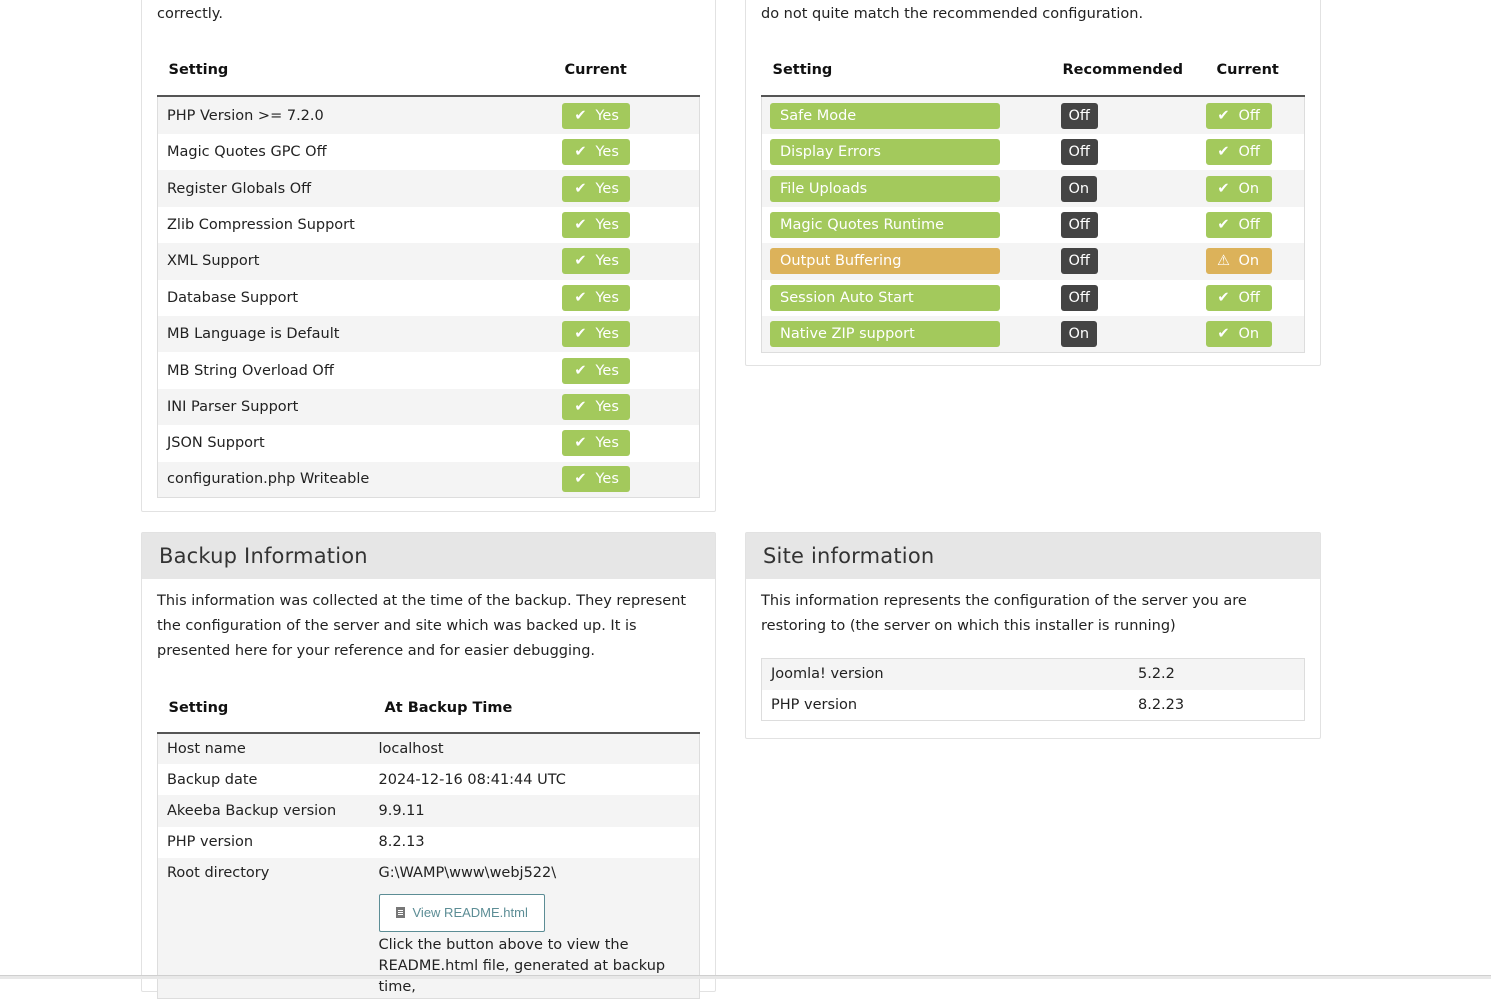 The image size is (1491, 999). What do you see at coordinates (885, 115) in the screenshot?
I see `setting-label-badge: Safe Mode` at bounding box center [885, 115].